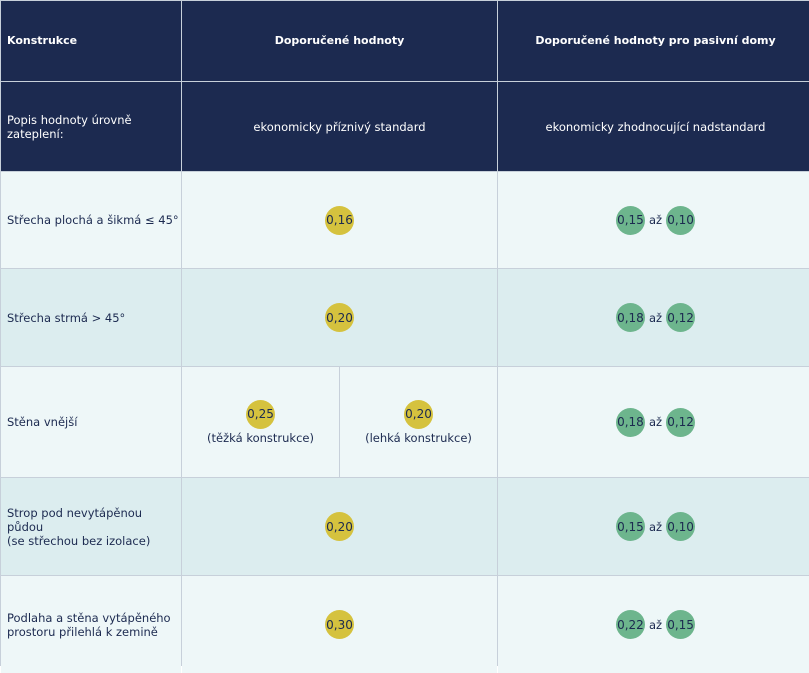  What do you see at coordinates (653, 126) in the screenshot?
I see `subheader-passive: ekonomicky zhodnocující nadstandard` at bounding box center [653, 126].